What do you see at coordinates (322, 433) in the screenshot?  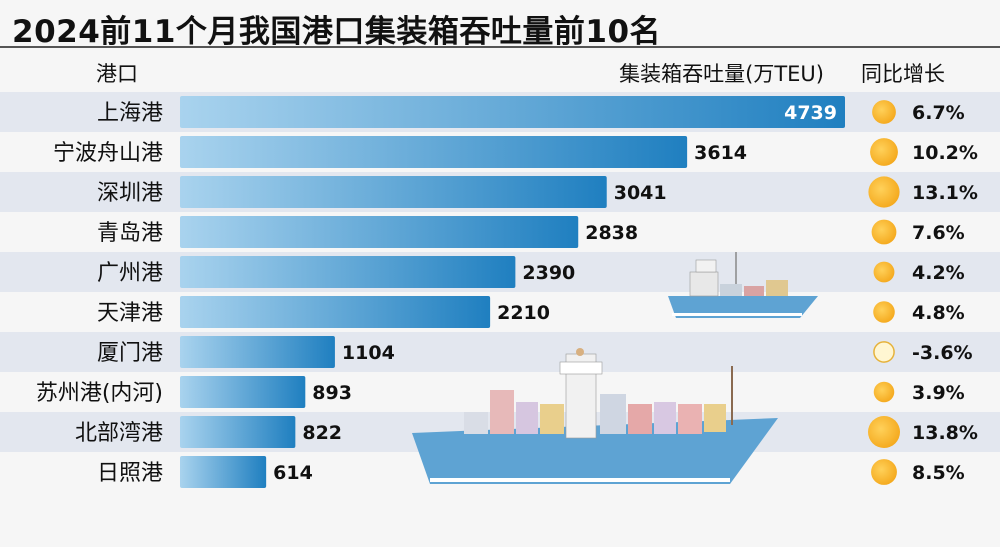 I see `value-label: 822` at bounding box center [322, 433].